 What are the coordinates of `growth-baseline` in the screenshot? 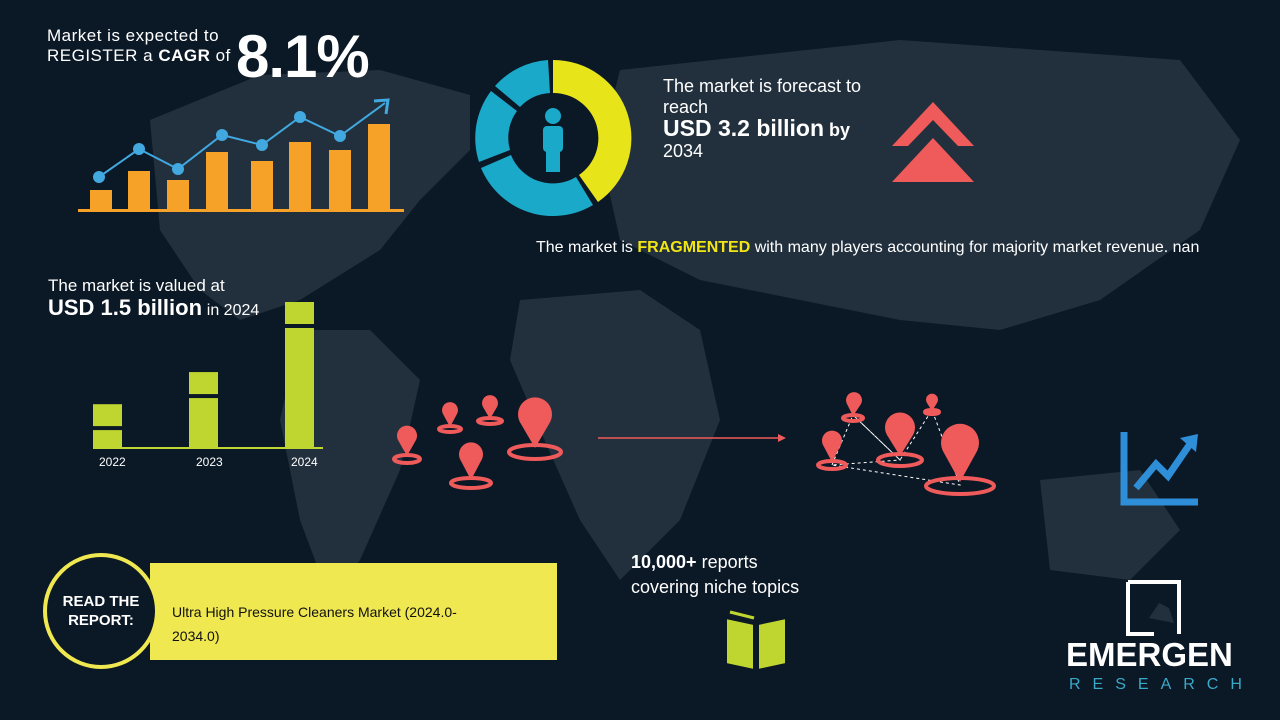 It's located at (241, 210).